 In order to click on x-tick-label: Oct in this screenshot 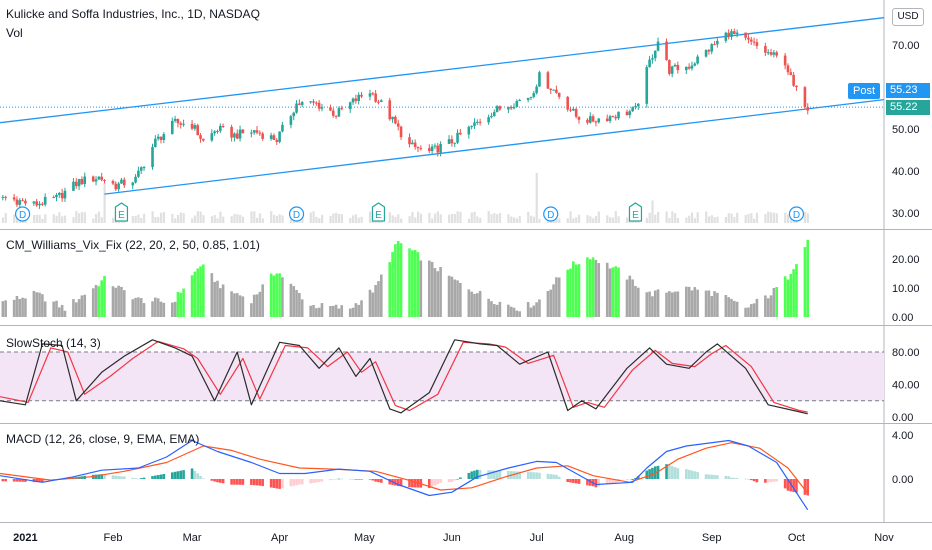, I will do `click(796, 538)`.